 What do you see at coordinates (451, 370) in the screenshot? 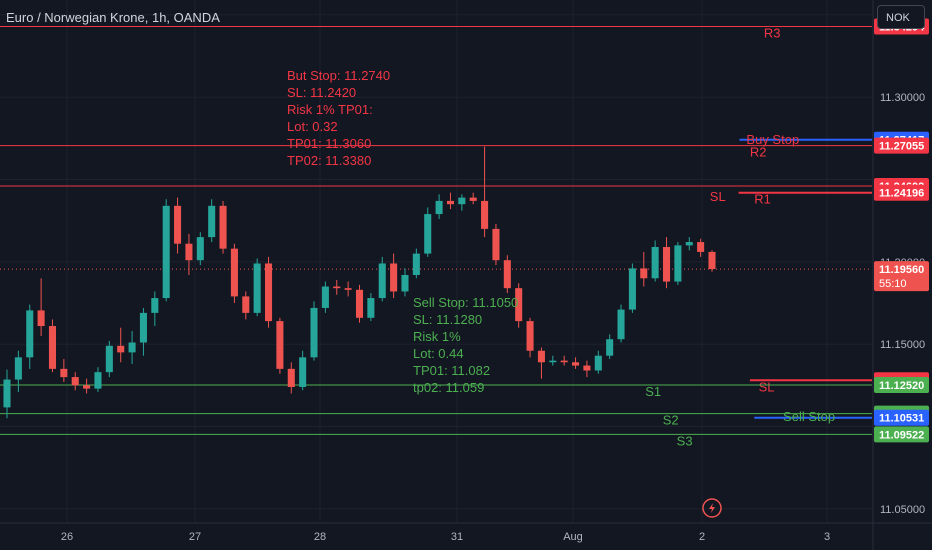
I see `sell-setup-note-line: TP01: 11.082` at bounding box center [451, 370].